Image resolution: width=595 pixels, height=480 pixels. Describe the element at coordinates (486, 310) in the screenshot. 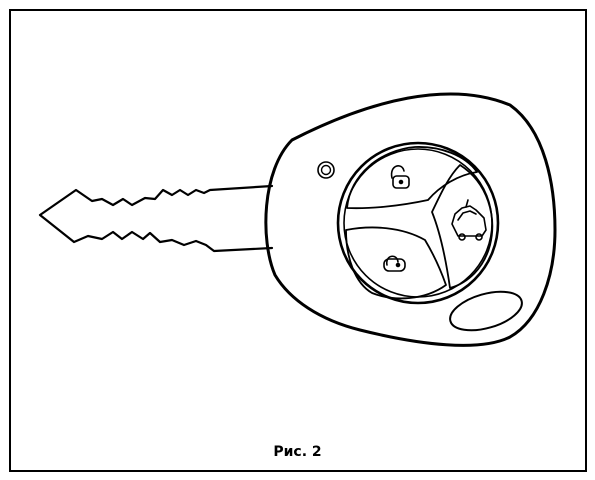

I see `round-button-icon` at that location.